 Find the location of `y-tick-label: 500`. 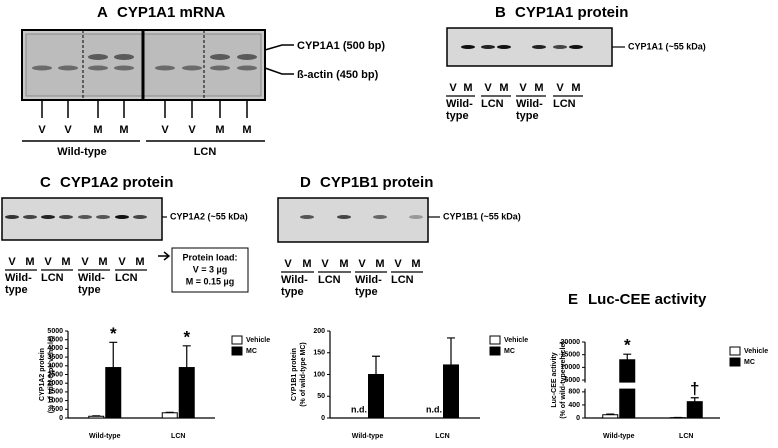

y-tick-label: 500 is located at coordinates (57, 409).